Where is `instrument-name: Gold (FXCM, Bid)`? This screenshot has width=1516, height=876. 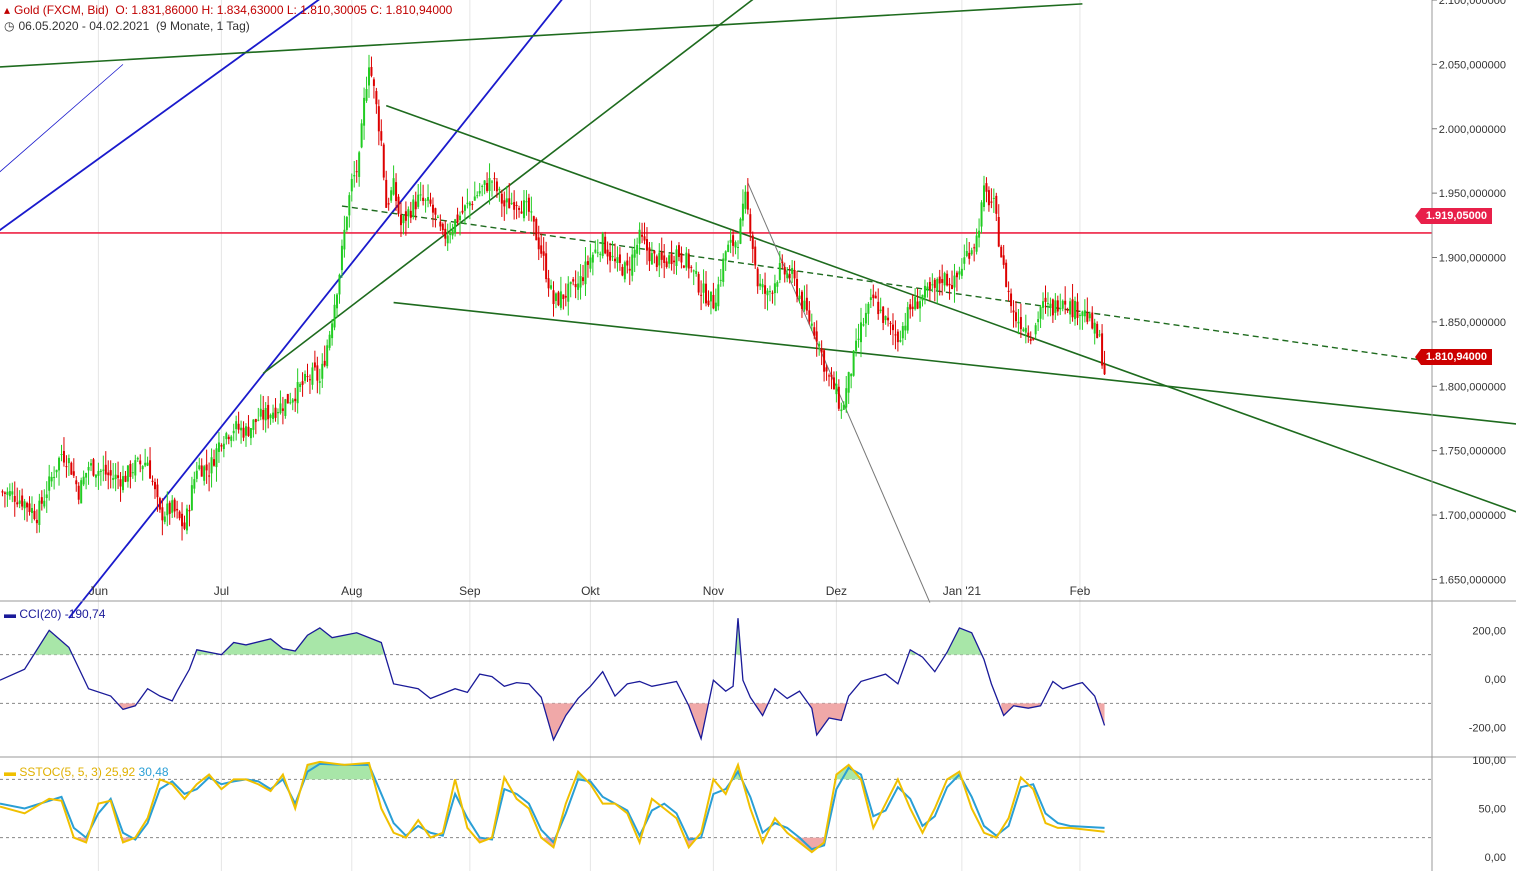
instrument-name: Gold (FXCM, Bid) is located at coordinates (61, 10).